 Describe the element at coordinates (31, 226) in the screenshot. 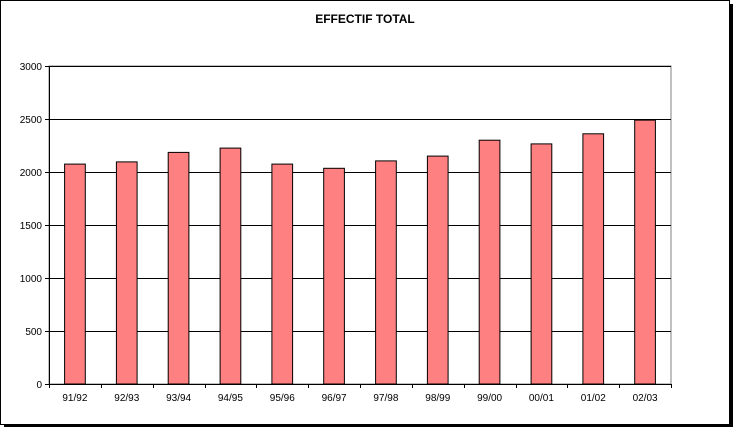

I see `y-tick-label: 1500` at that location.